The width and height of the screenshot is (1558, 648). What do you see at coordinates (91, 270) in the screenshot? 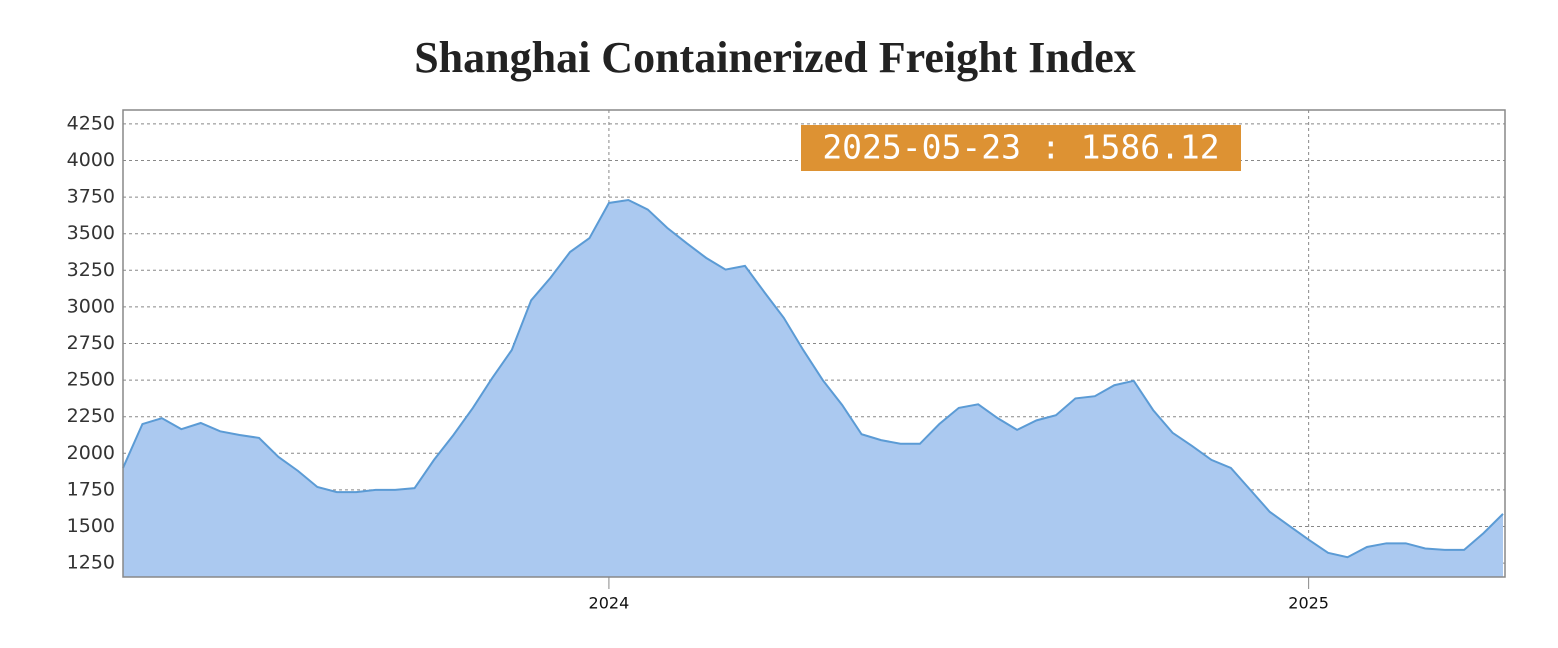
I see `y-tick-label: 3250` at bounding box center [91, 270].